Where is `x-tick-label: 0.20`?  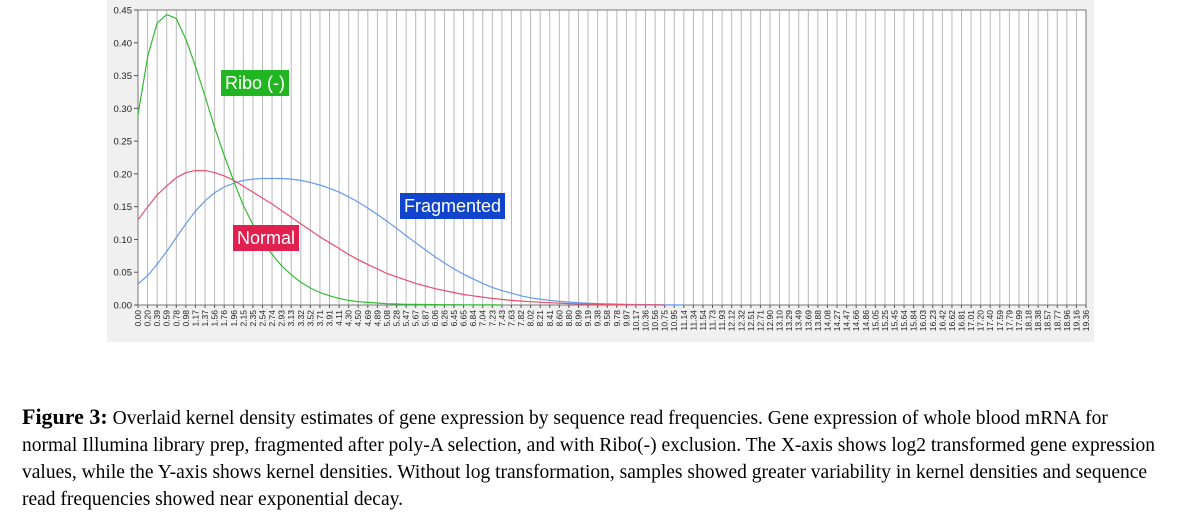
x-tick-label: 0.20 is located at coordinates (148, 318).